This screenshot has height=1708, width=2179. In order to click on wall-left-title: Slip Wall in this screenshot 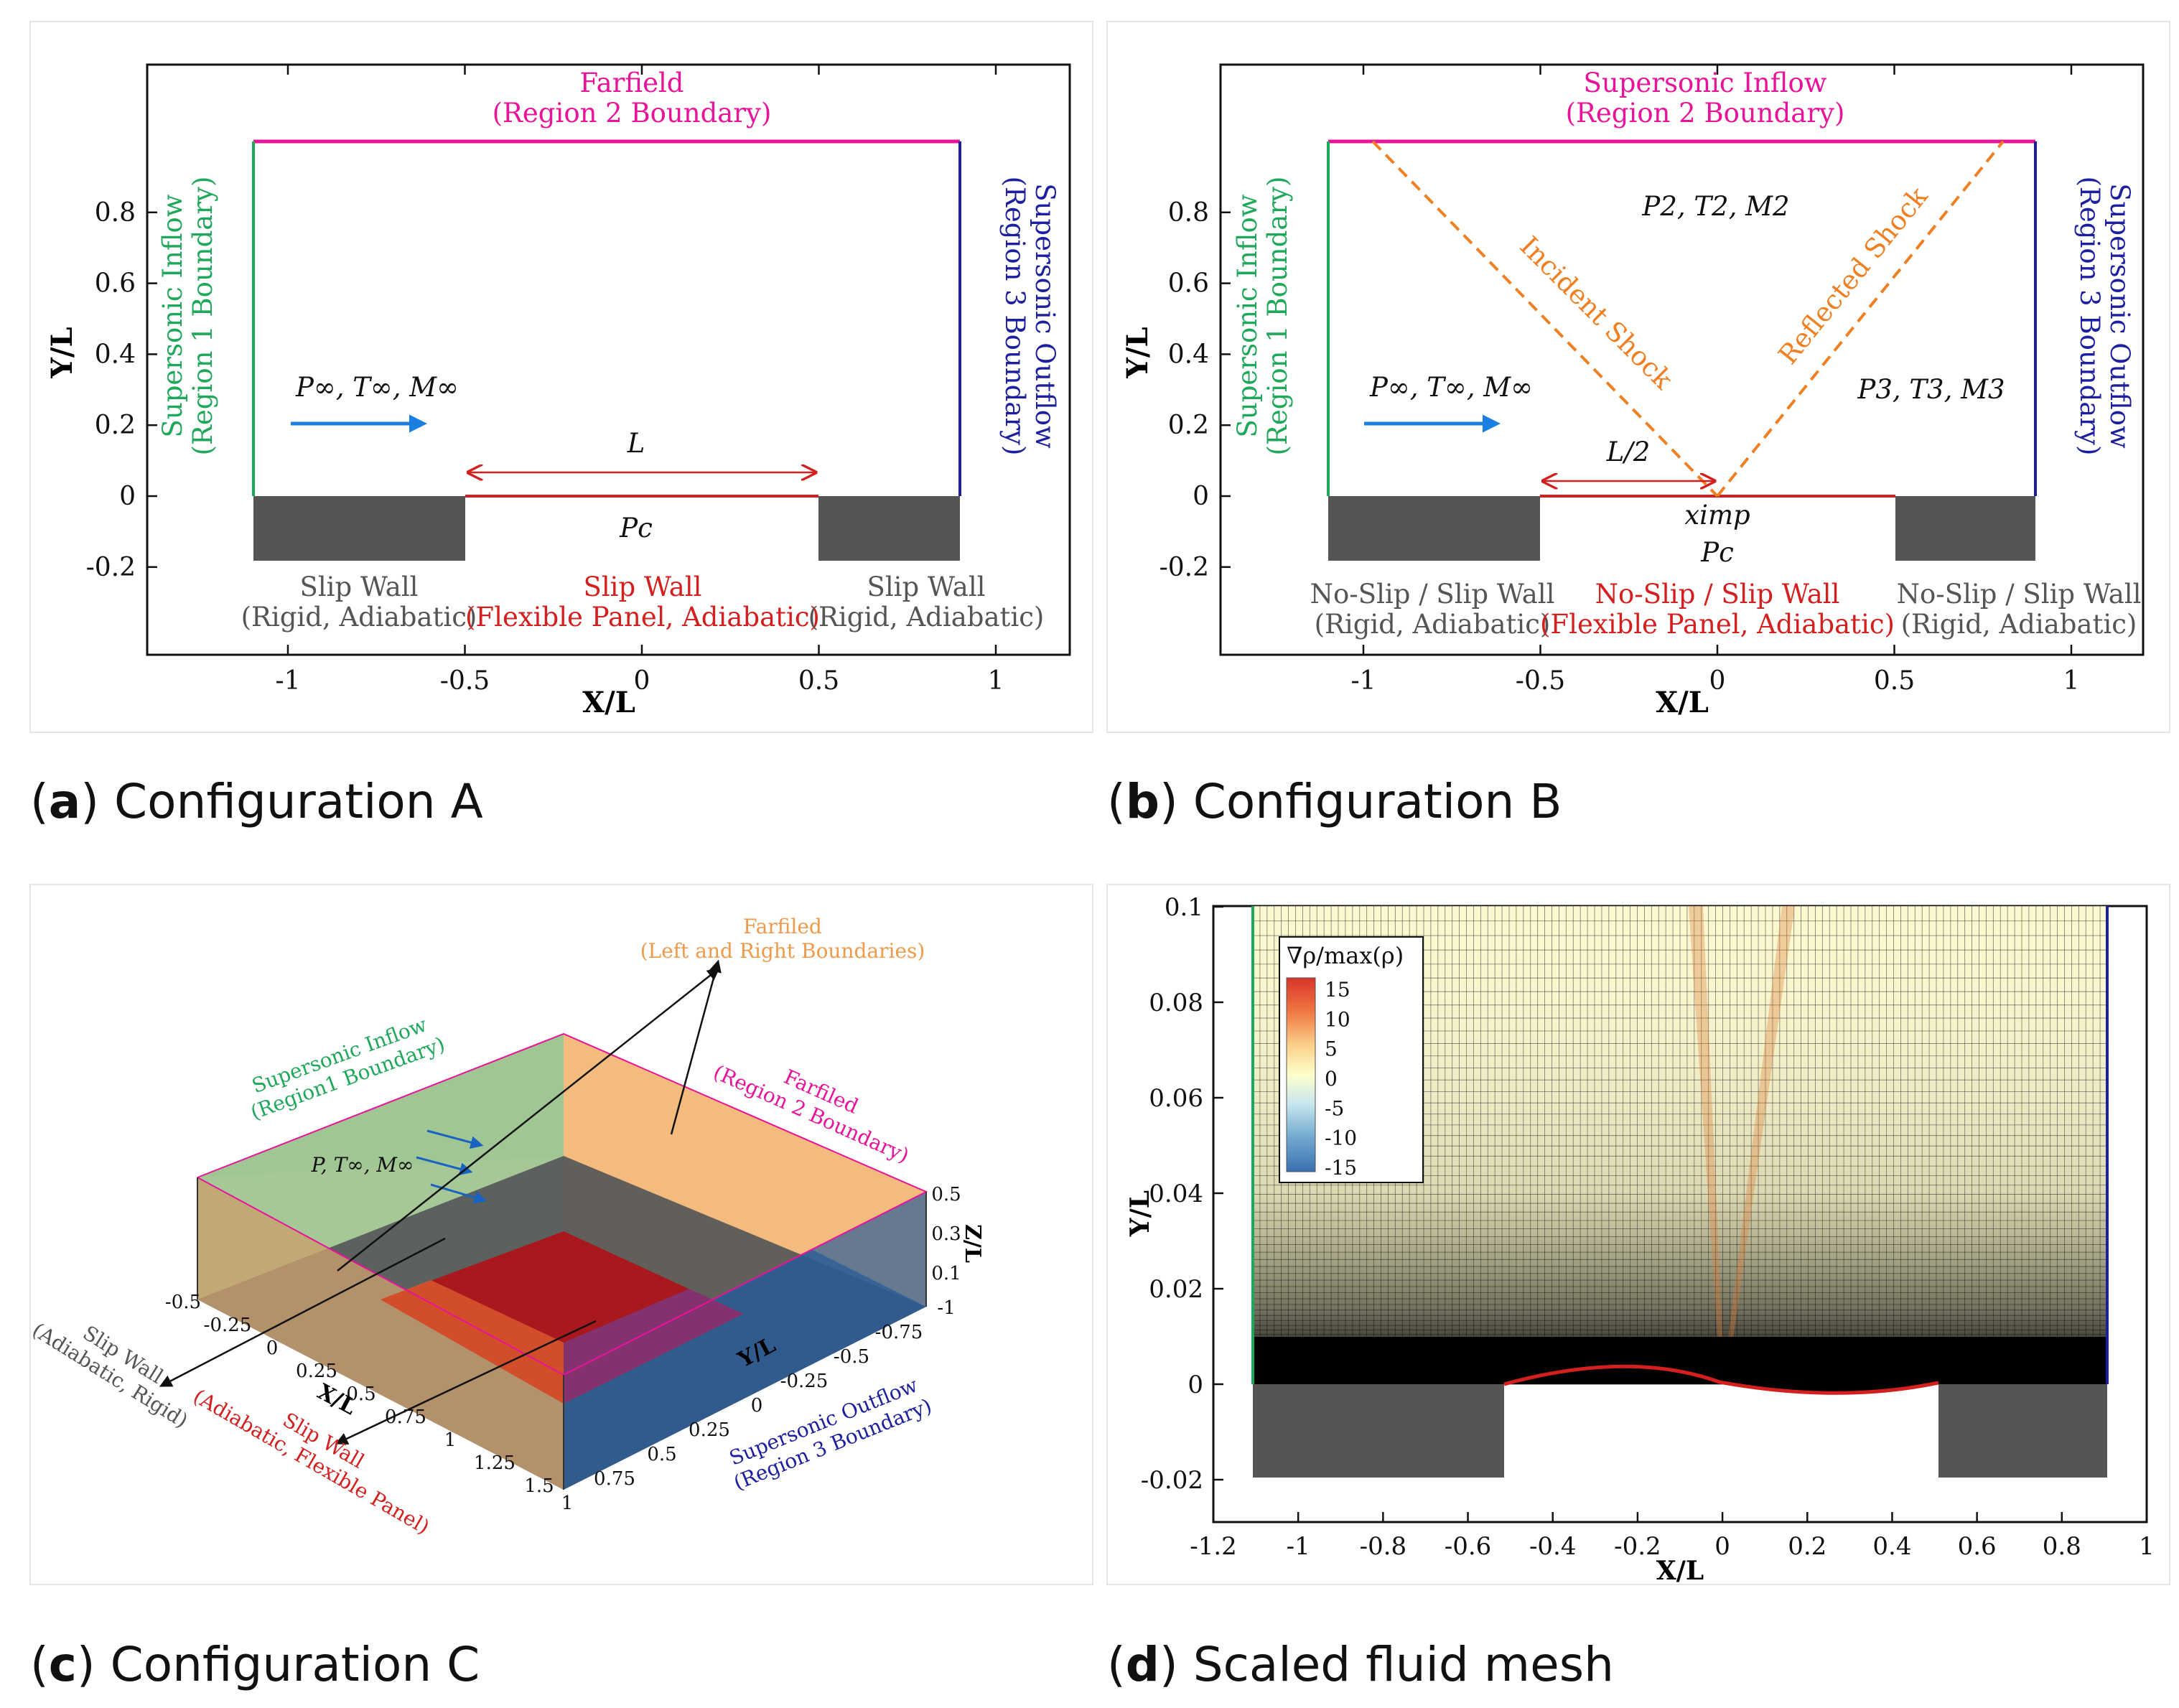, I will do `click(358, 586)`.